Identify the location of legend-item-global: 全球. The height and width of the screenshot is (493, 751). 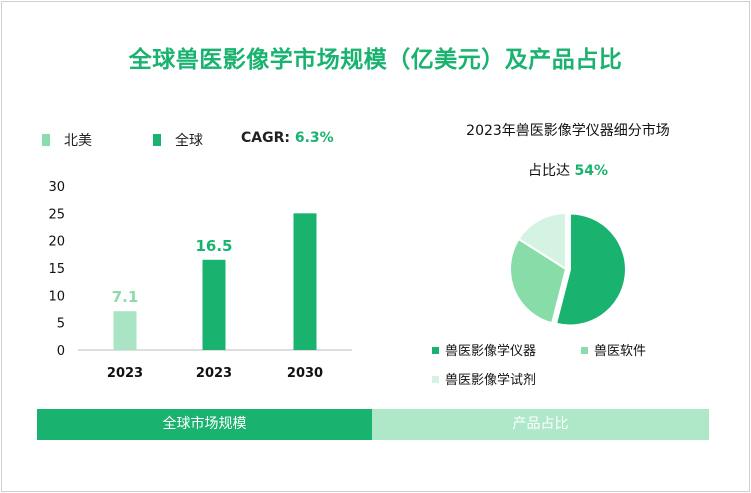
(178, 140).